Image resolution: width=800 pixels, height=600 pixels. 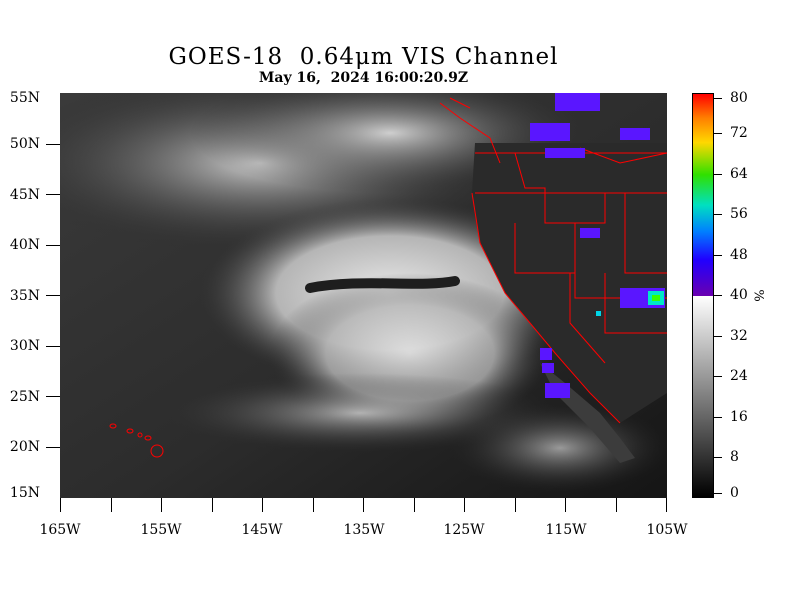 I want to click on colorbar, so click(x=703, y=295).